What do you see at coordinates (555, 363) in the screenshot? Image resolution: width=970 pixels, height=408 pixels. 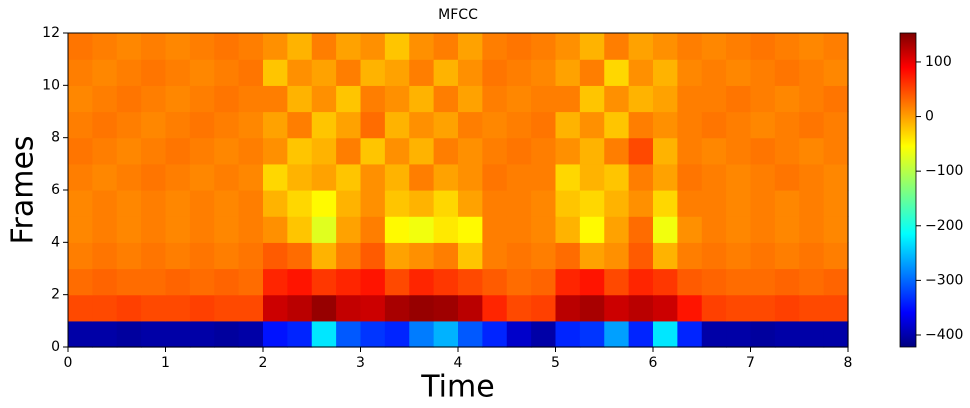 I see `x-tick-label: 5` at bounding box center [555, 363].